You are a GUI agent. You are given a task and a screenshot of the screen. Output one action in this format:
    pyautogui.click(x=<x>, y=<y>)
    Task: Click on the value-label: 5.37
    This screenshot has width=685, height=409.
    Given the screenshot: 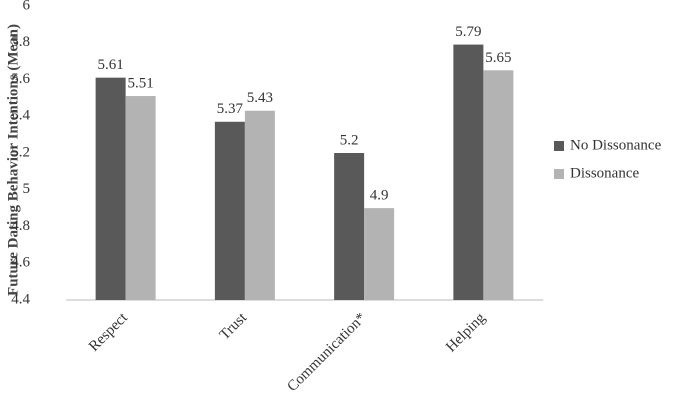 What is the action you would take?
    pyautogui.click(x=230, y=109)
    